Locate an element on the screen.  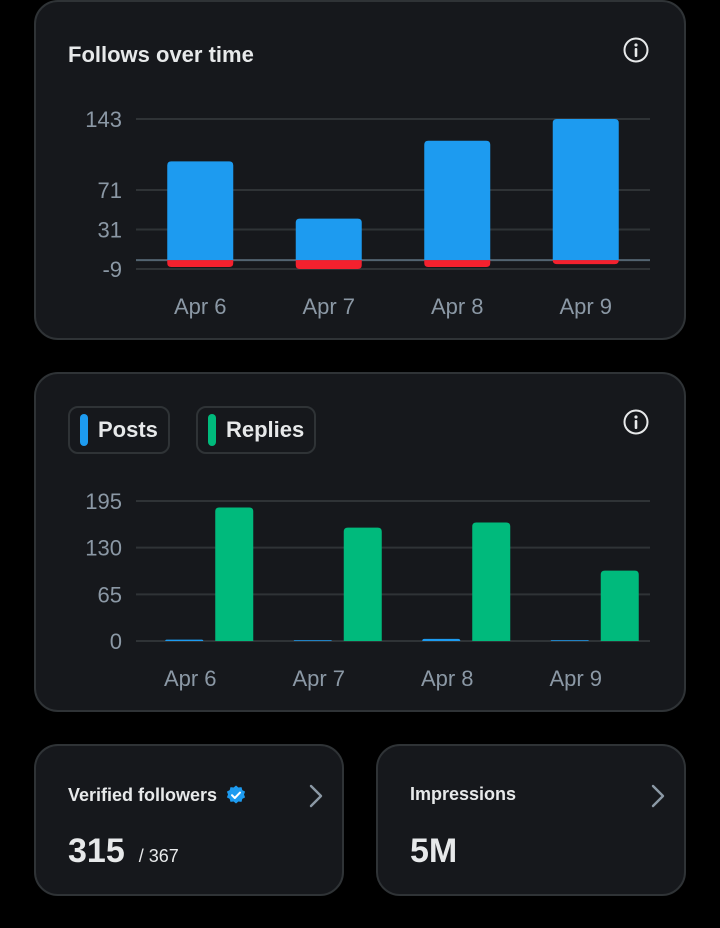
legend-replies-label: Replies is located at coordinates (265, 429).